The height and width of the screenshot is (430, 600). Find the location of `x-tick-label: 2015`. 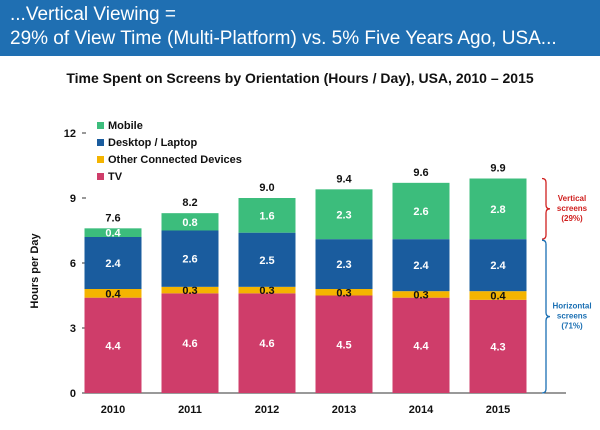

x-tick-label: 2015 is located at coordinates (498, 410).